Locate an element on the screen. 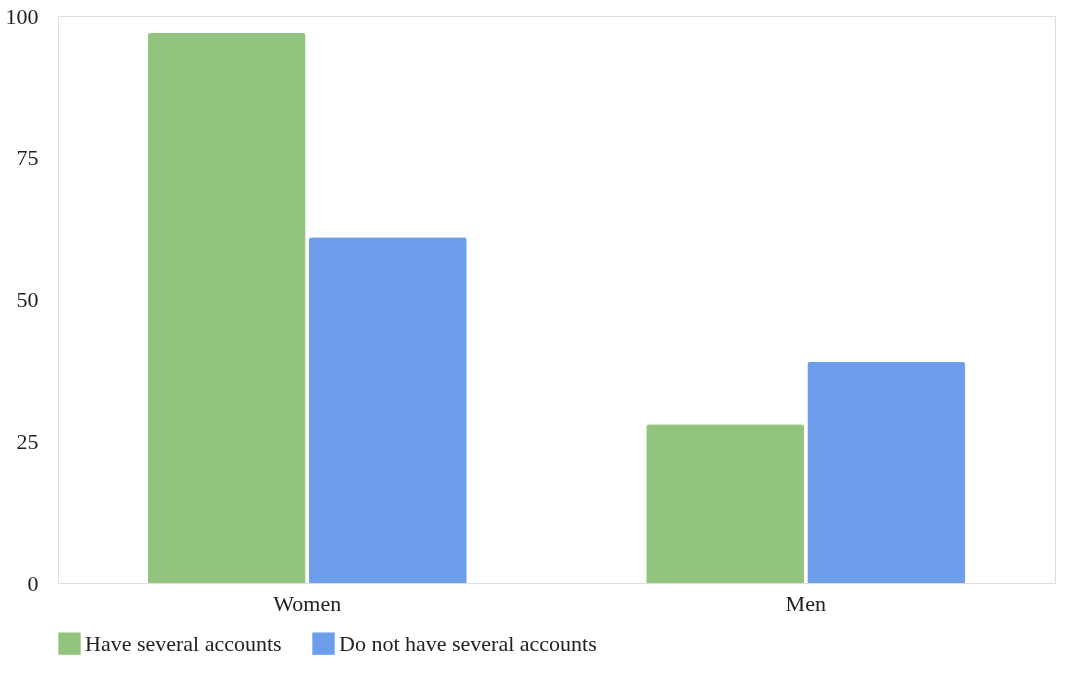  y-tick-label: 75 is located at coordinates (27, 158).